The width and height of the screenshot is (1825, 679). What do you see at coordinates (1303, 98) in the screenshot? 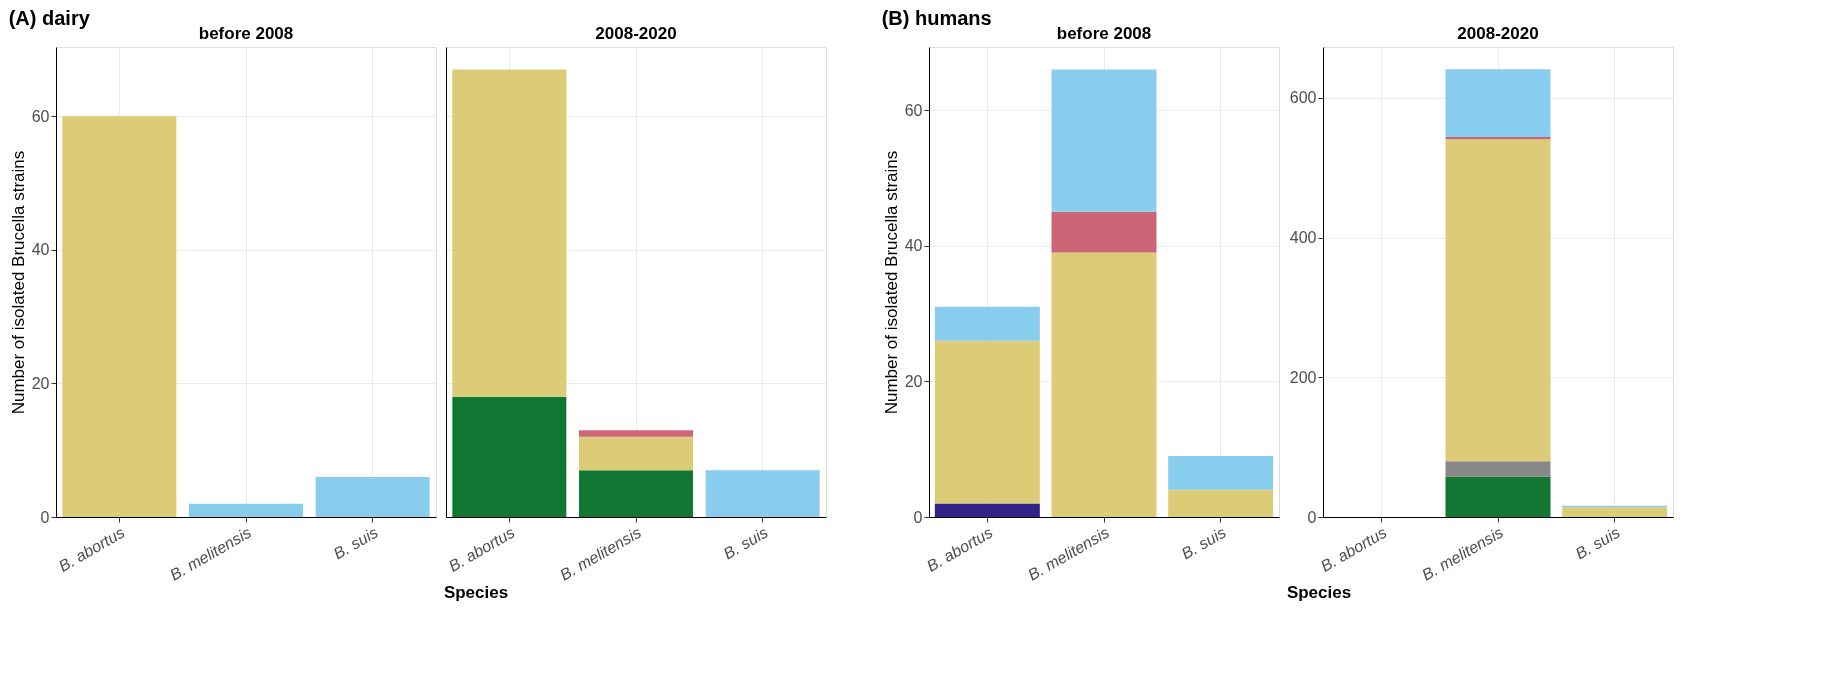
I see `y-tick-label: 600` at bounding box center [1303, 98].